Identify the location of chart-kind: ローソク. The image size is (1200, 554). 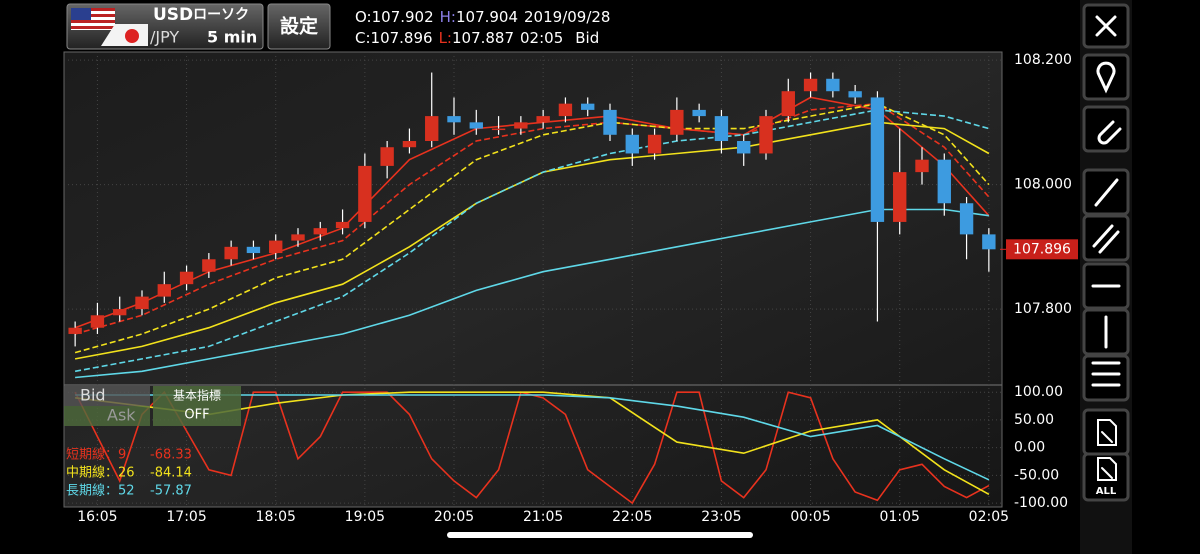
(221, 15).